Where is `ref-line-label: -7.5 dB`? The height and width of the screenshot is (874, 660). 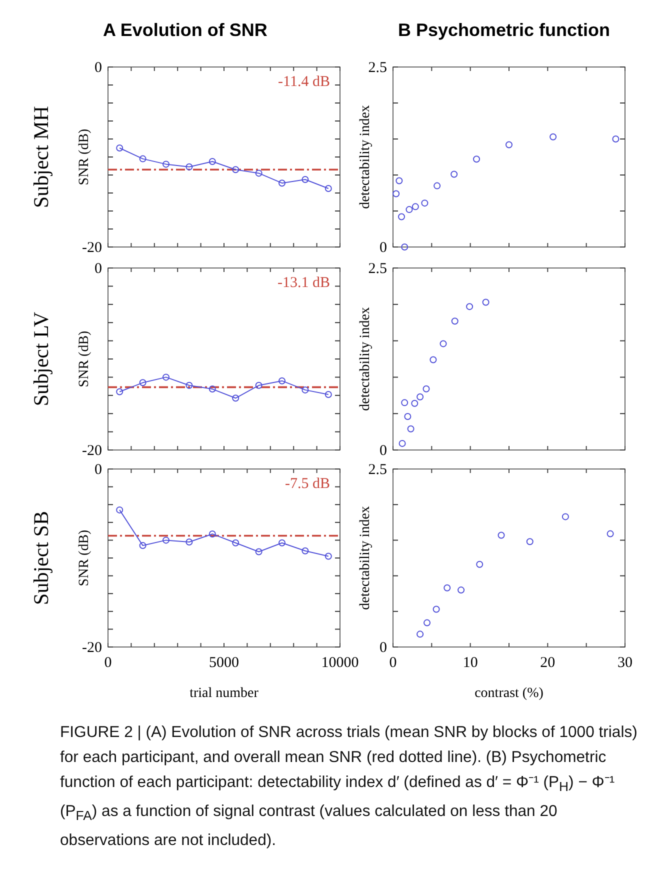
ref-line-label: -7.5 dB is located at coordinates (307, 484).